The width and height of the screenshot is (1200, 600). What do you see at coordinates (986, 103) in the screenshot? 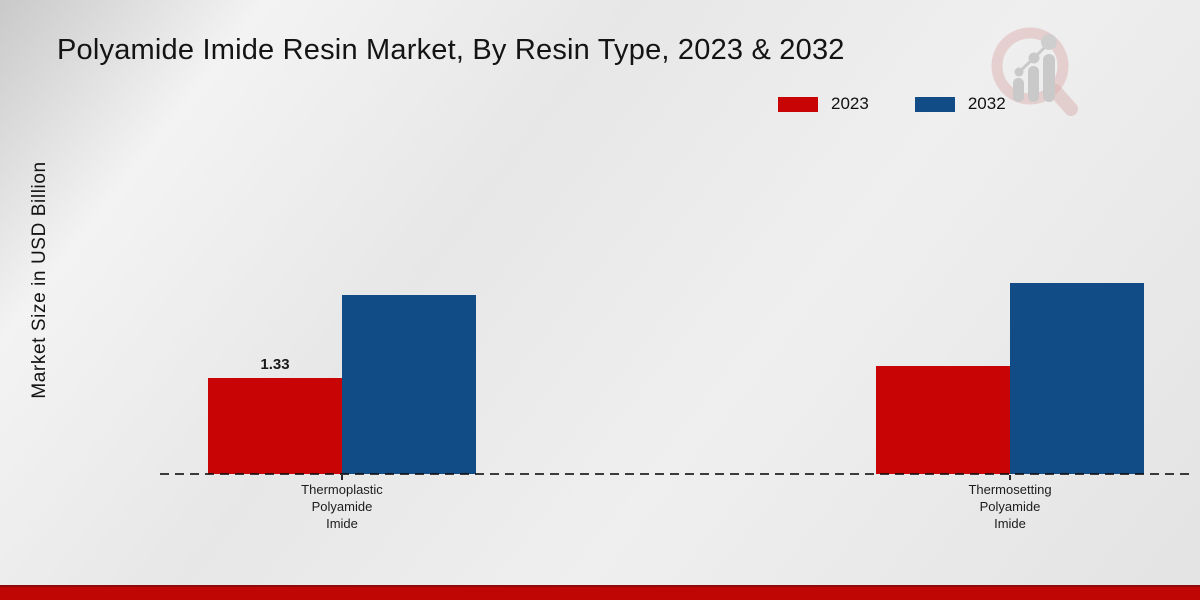
I see `legend-label-2032: 2032` at bounding box center [986, 103].